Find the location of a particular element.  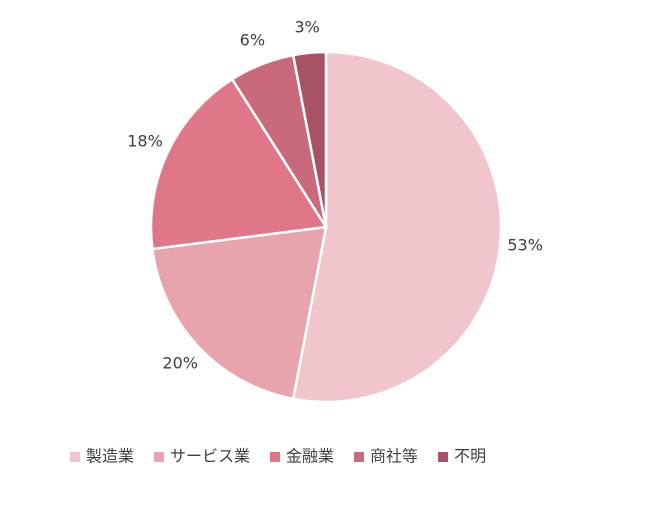

legend-label: 金融業 is located at coordinates (310, 456).